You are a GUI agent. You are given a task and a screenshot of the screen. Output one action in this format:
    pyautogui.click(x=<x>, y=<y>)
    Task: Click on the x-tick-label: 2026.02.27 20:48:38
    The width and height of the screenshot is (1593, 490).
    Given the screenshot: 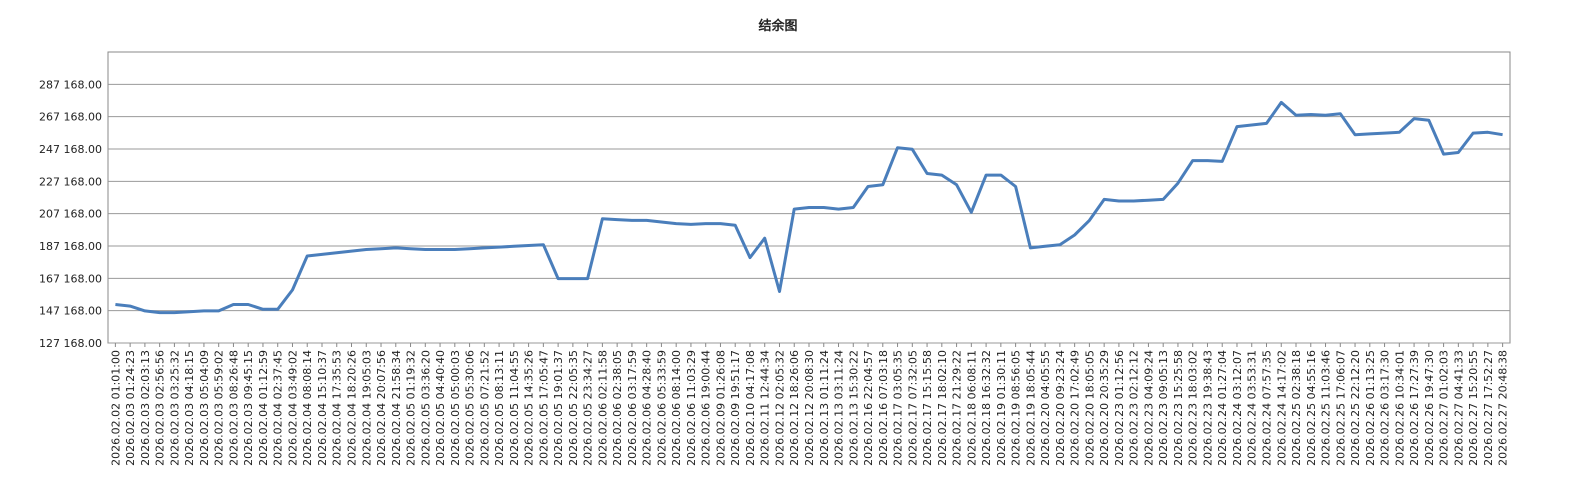 What is the action you would take?
    pyautogui.click(x=1503, y=408)
    